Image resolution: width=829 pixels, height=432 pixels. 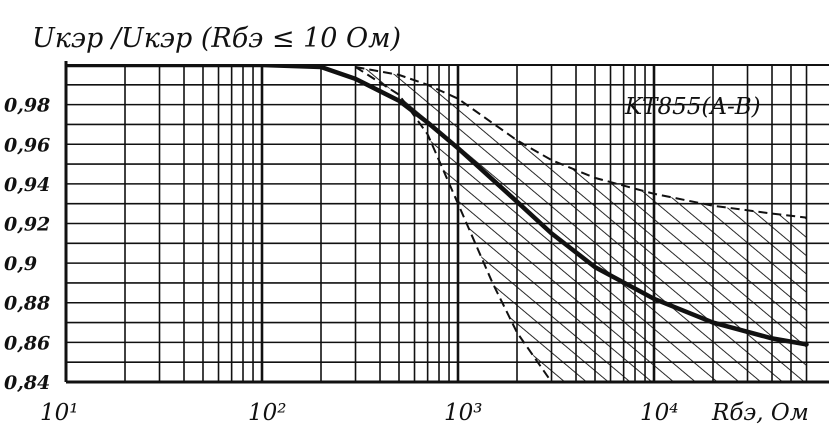 What do you see at coordinates (267, 413) in the screenshot?
I see `x-tick-label: 10²` at bounding box center [267, 413].